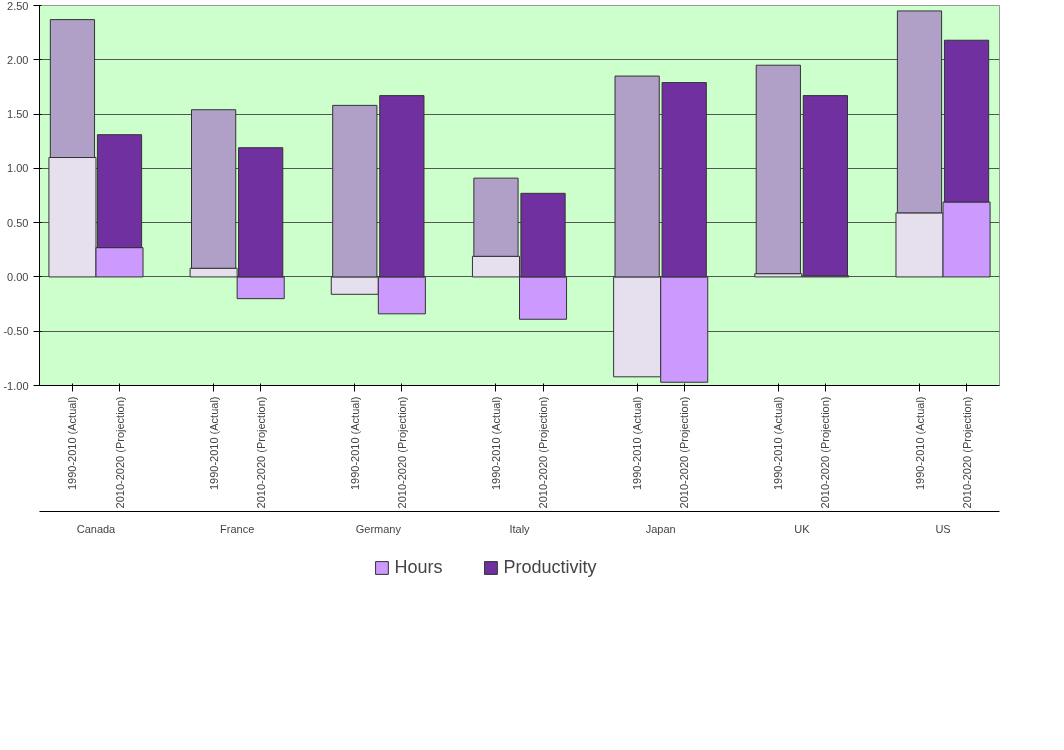  I want to click on y-tick-label: -1.00, so click(16, 385).